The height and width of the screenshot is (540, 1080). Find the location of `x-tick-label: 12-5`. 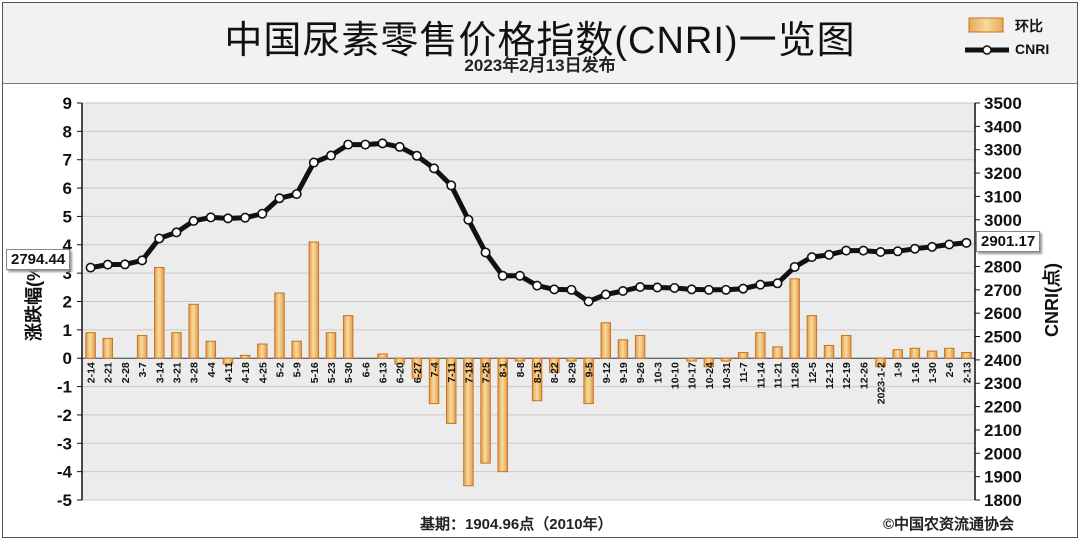

x-tick-label: 12-5 is located at coordinates (813, 372).